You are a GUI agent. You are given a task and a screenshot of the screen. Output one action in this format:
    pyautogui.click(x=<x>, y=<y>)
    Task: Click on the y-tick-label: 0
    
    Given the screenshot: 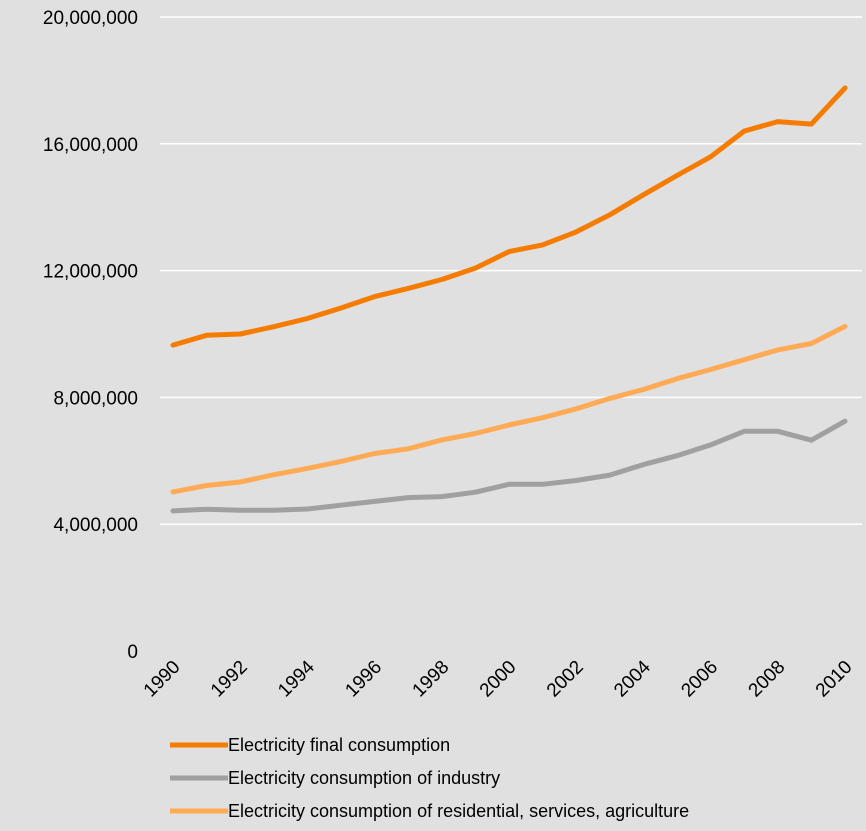 What is the action you would take?
    pyautogui.click(x=132, y=652)
    